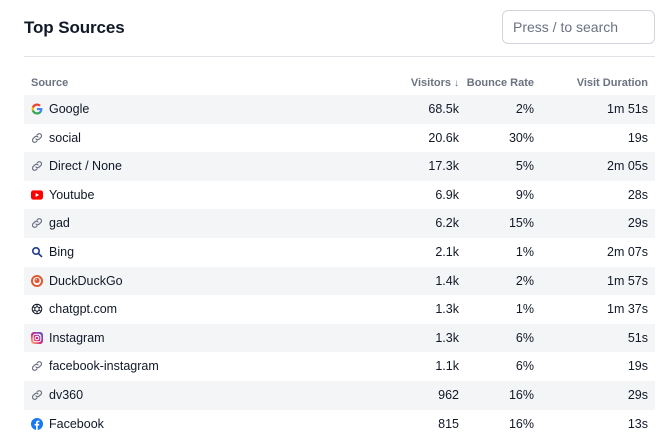  Describe the element at coordinates (339, 195) in the screenshot. I see `table-row: Youtube 6.9k 9% 28s` at that location.